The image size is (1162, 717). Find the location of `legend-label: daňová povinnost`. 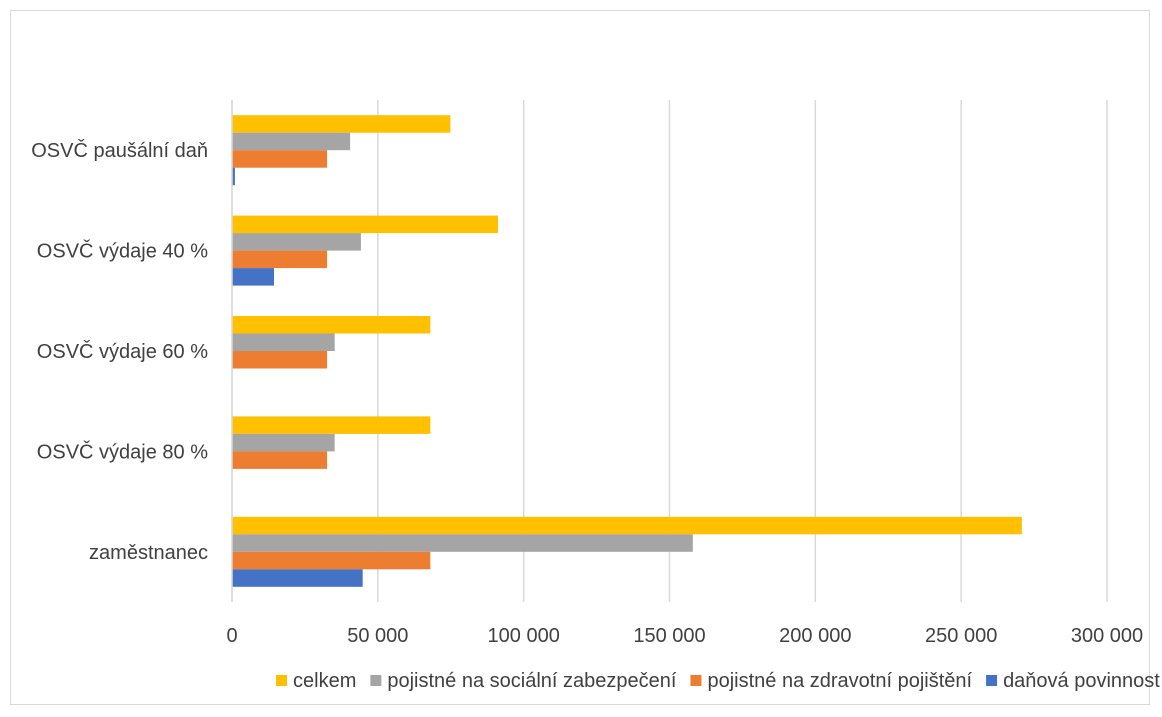

legend-label: daňová povinnost is located at coordinates (1081, 681).